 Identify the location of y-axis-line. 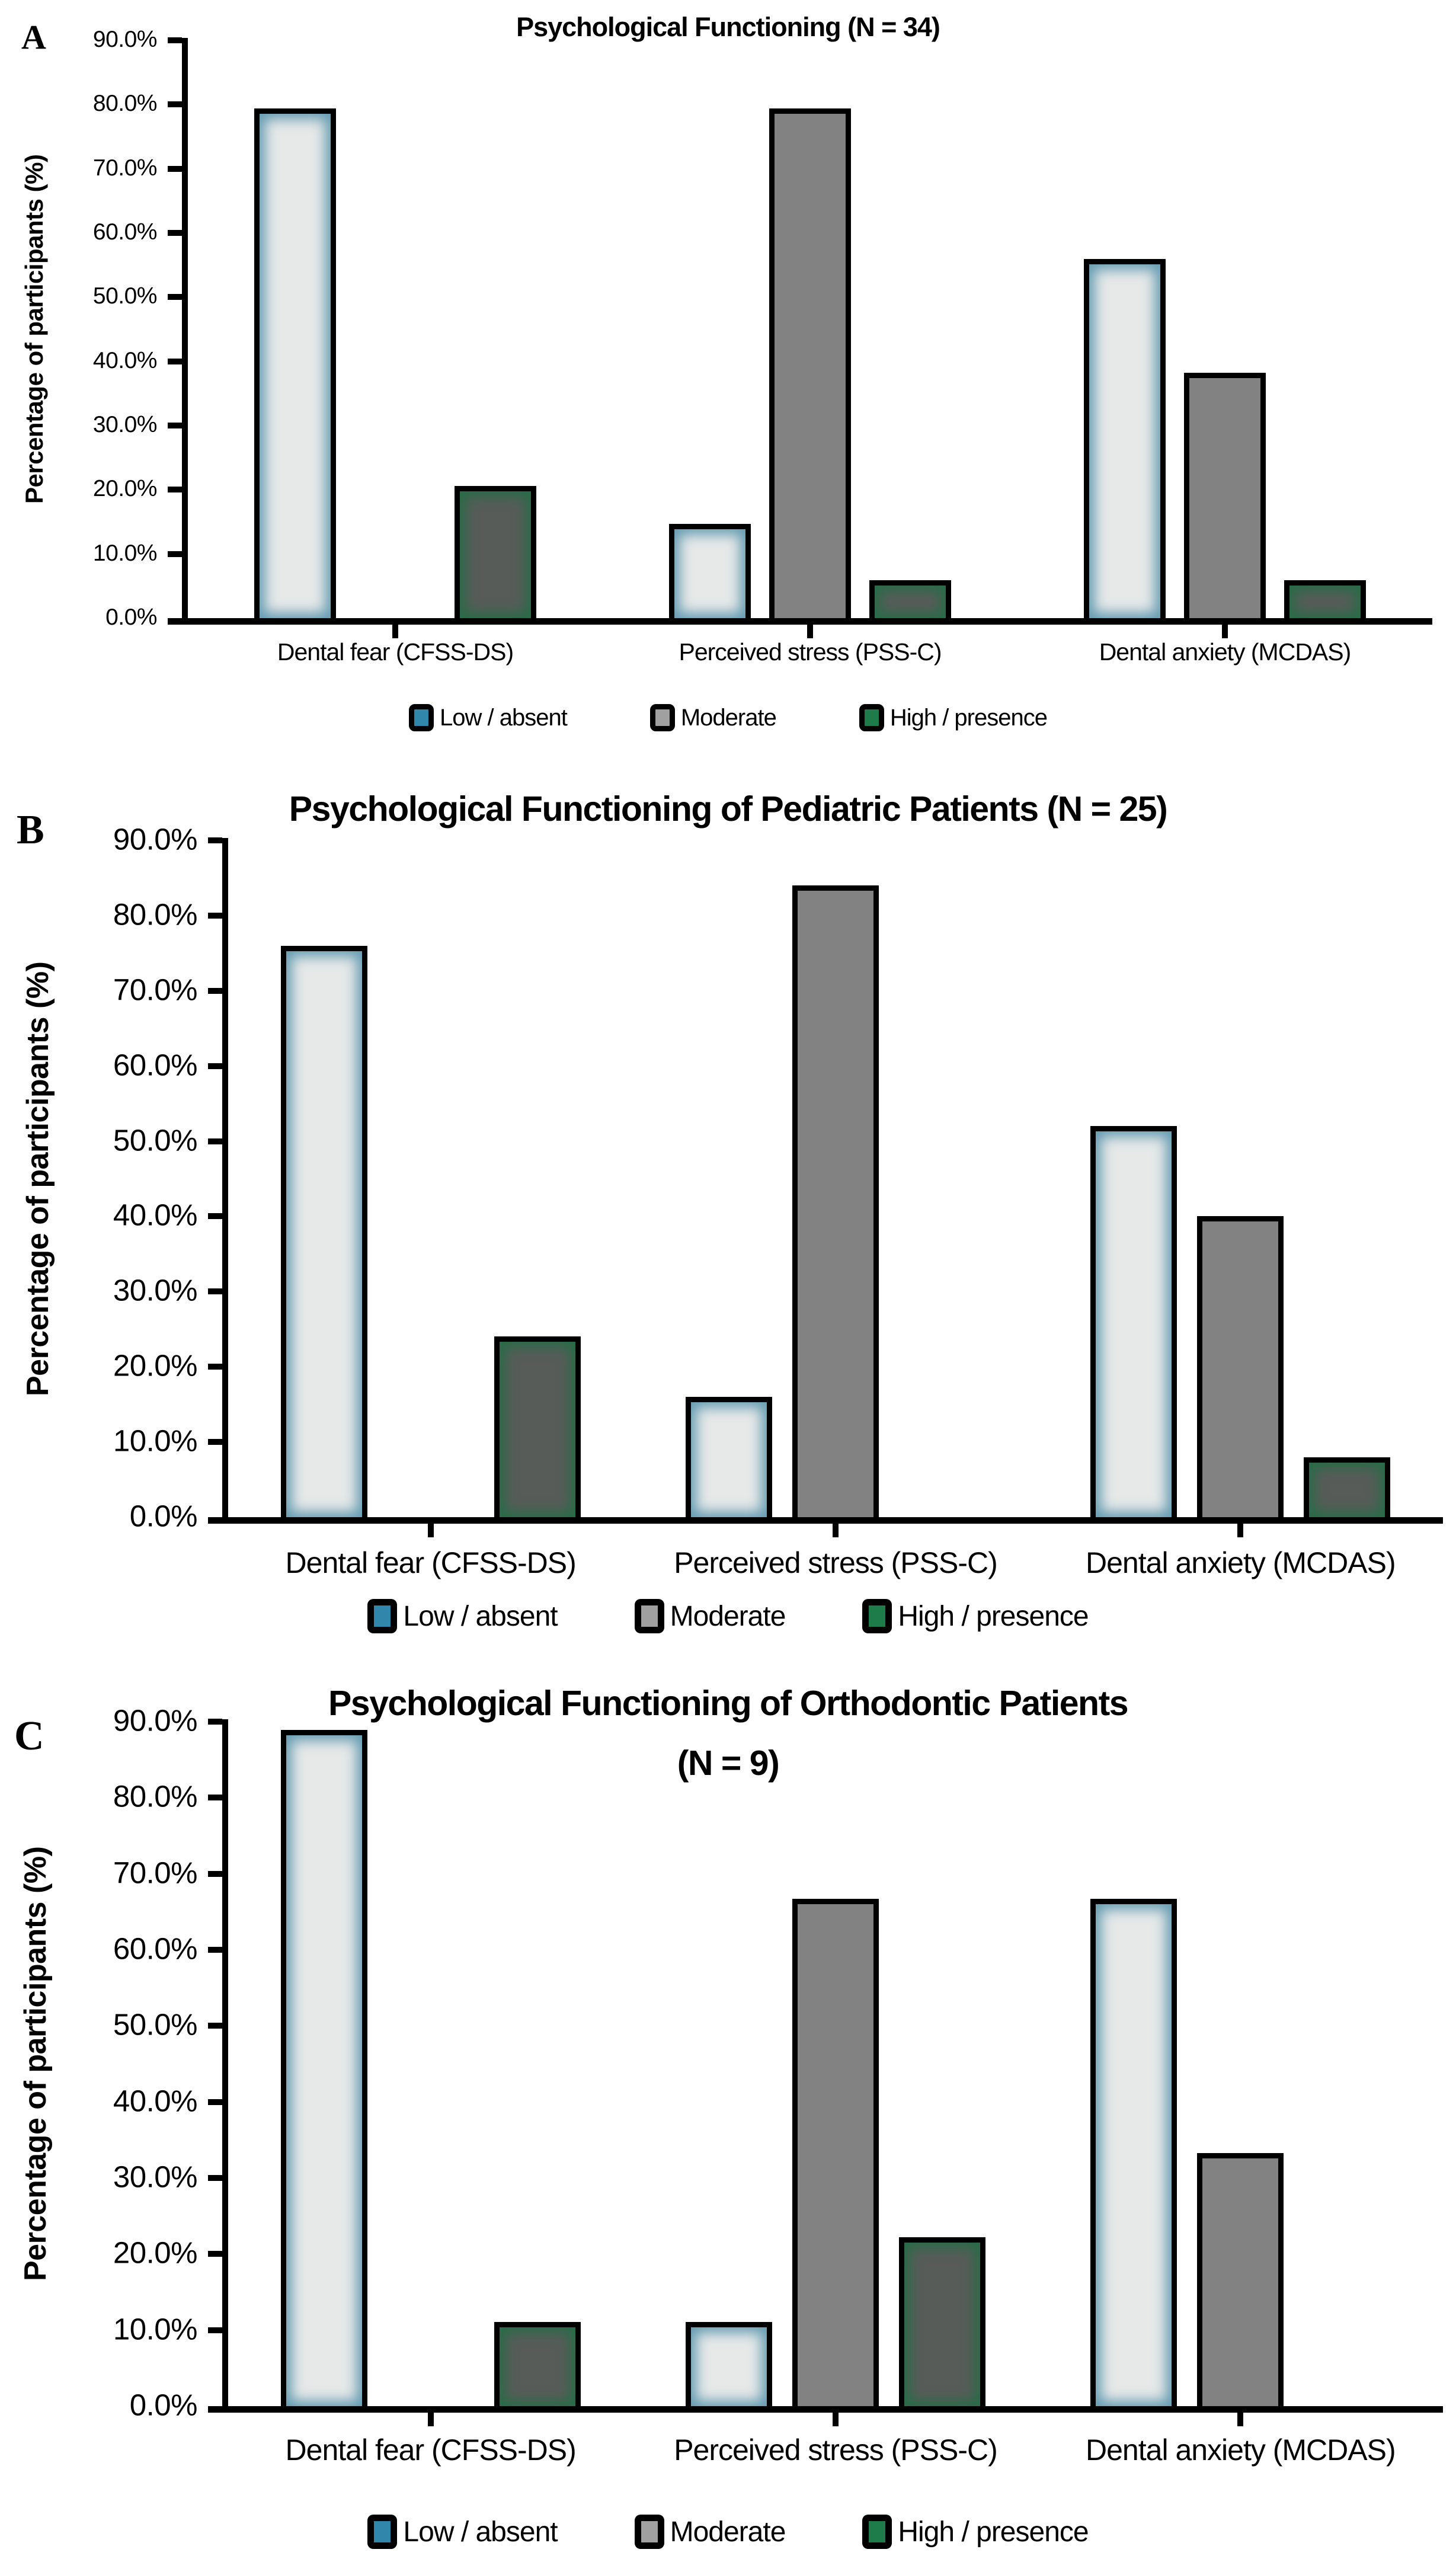
(185, 331).